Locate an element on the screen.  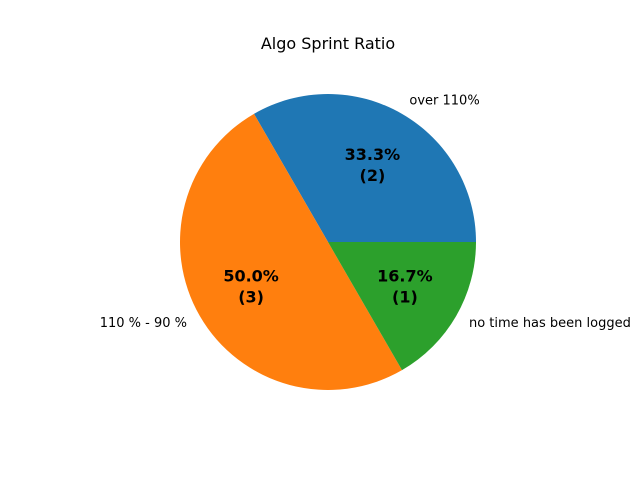
slice-label-2: no time has been logged is located at coordinates (550, 323).